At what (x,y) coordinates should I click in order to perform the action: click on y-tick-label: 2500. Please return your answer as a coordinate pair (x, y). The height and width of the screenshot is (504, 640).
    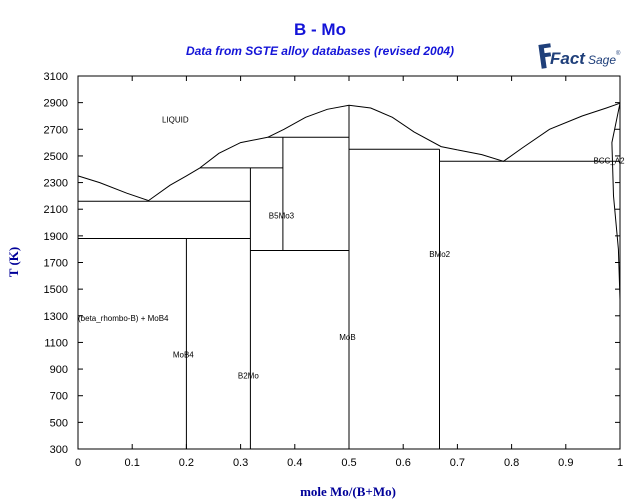
    Looking at the image, I should click on (56, 157).